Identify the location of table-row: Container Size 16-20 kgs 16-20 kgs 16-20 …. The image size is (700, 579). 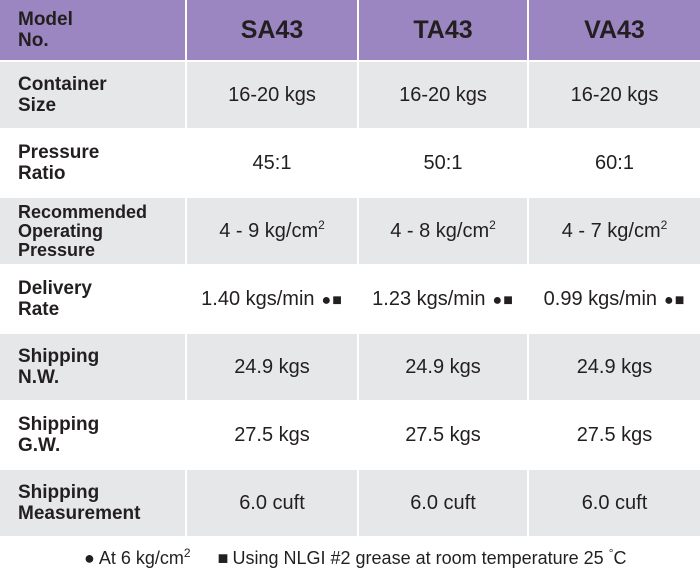
(350, 95).